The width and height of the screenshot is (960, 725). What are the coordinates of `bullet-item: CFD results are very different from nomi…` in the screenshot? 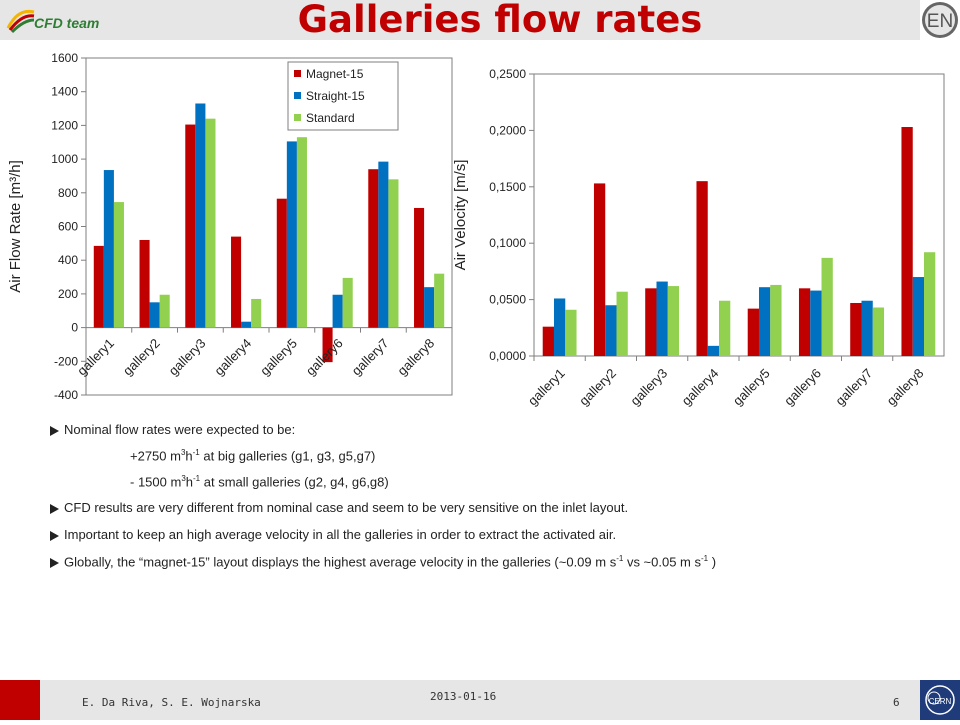 It's located at (346, 507).